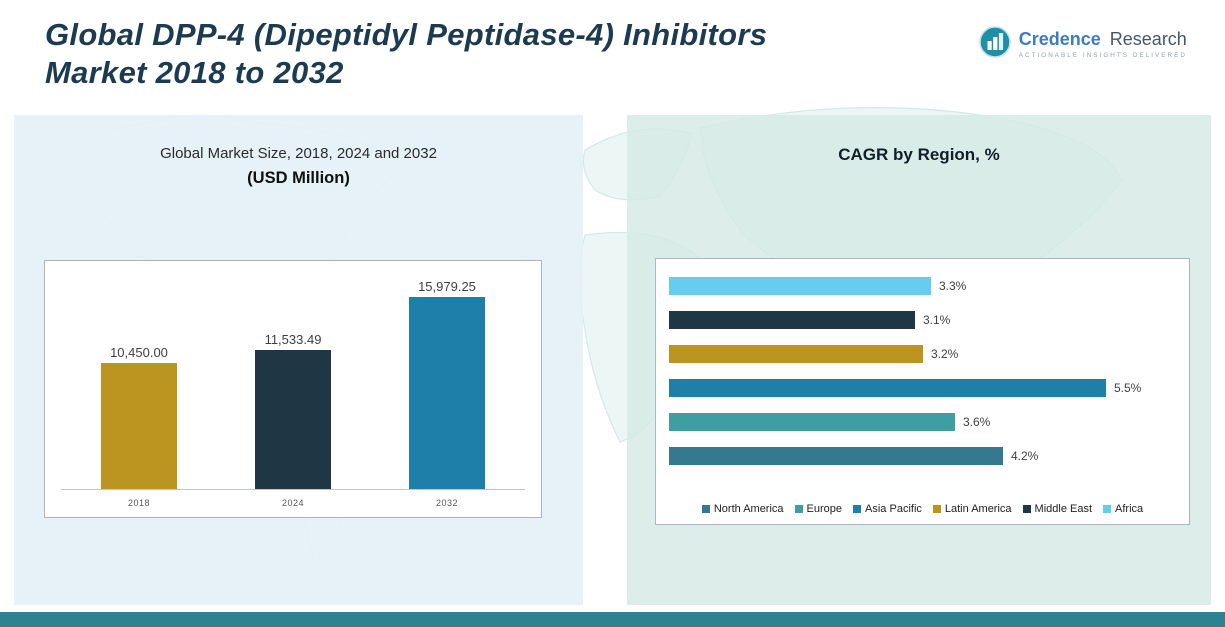 The width and height of the screenshot is (1225, 627). I want to click on market-size-bar-2018, so click(139, 426).